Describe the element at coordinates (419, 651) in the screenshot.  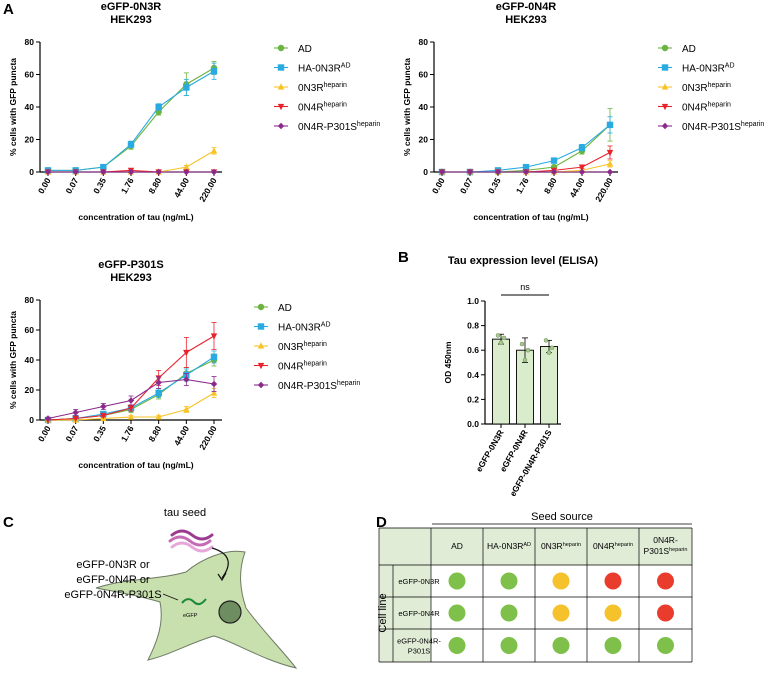
I see `row-label: P301S` at that location.